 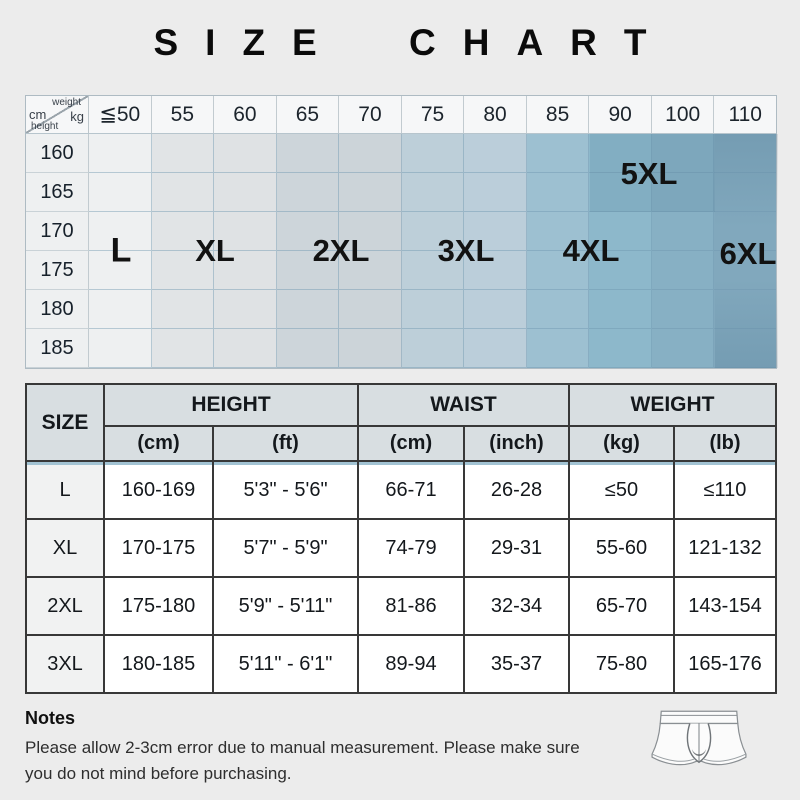 I want to click on size-cell: L, so click(x=65, y=490).